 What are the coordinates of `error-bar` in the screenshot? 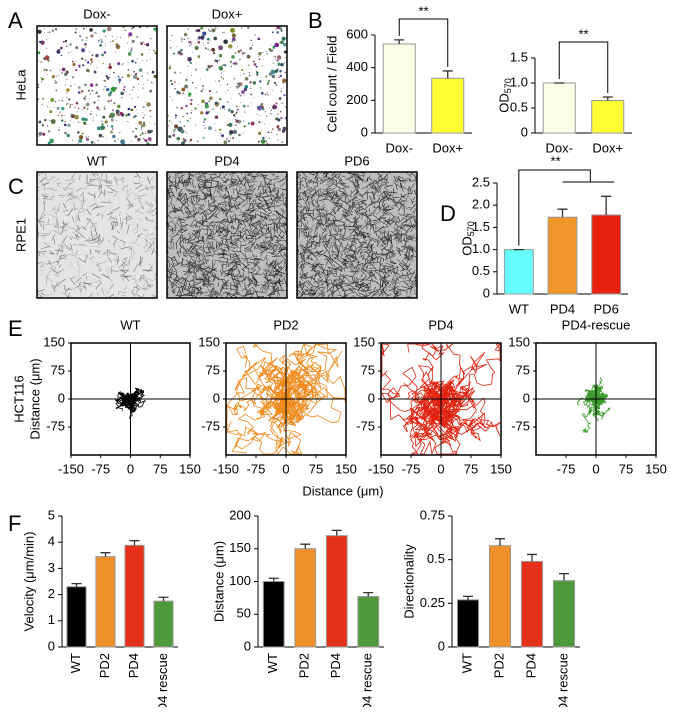 It's located at (337, 532).